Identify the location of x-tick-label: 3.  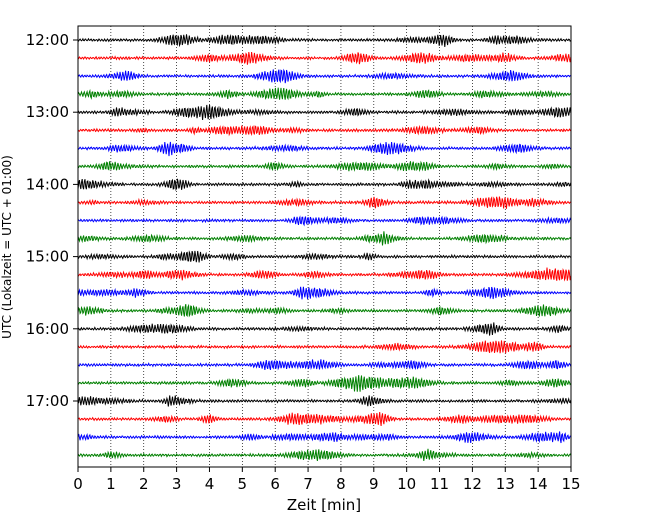
(177, 484).